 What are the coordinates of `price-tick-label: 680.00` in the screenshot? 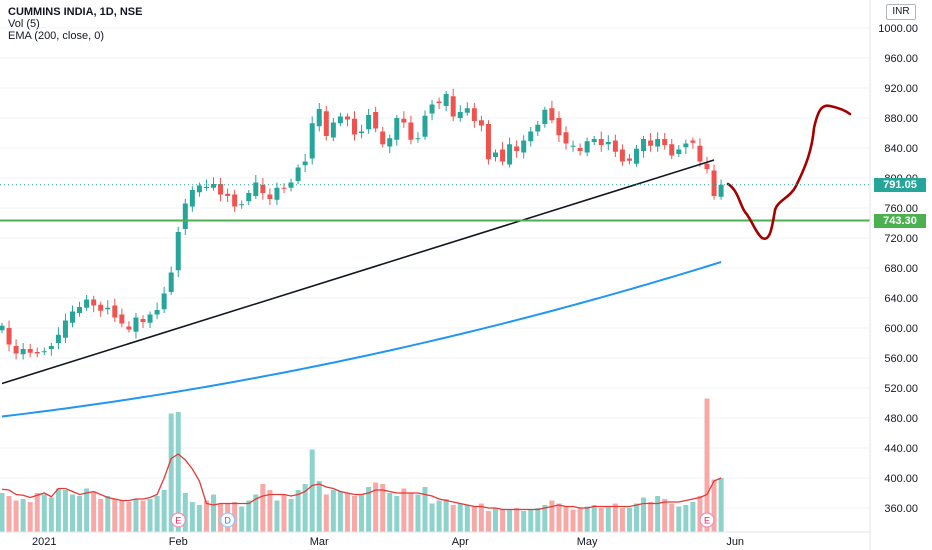 It's located at (901, 269).